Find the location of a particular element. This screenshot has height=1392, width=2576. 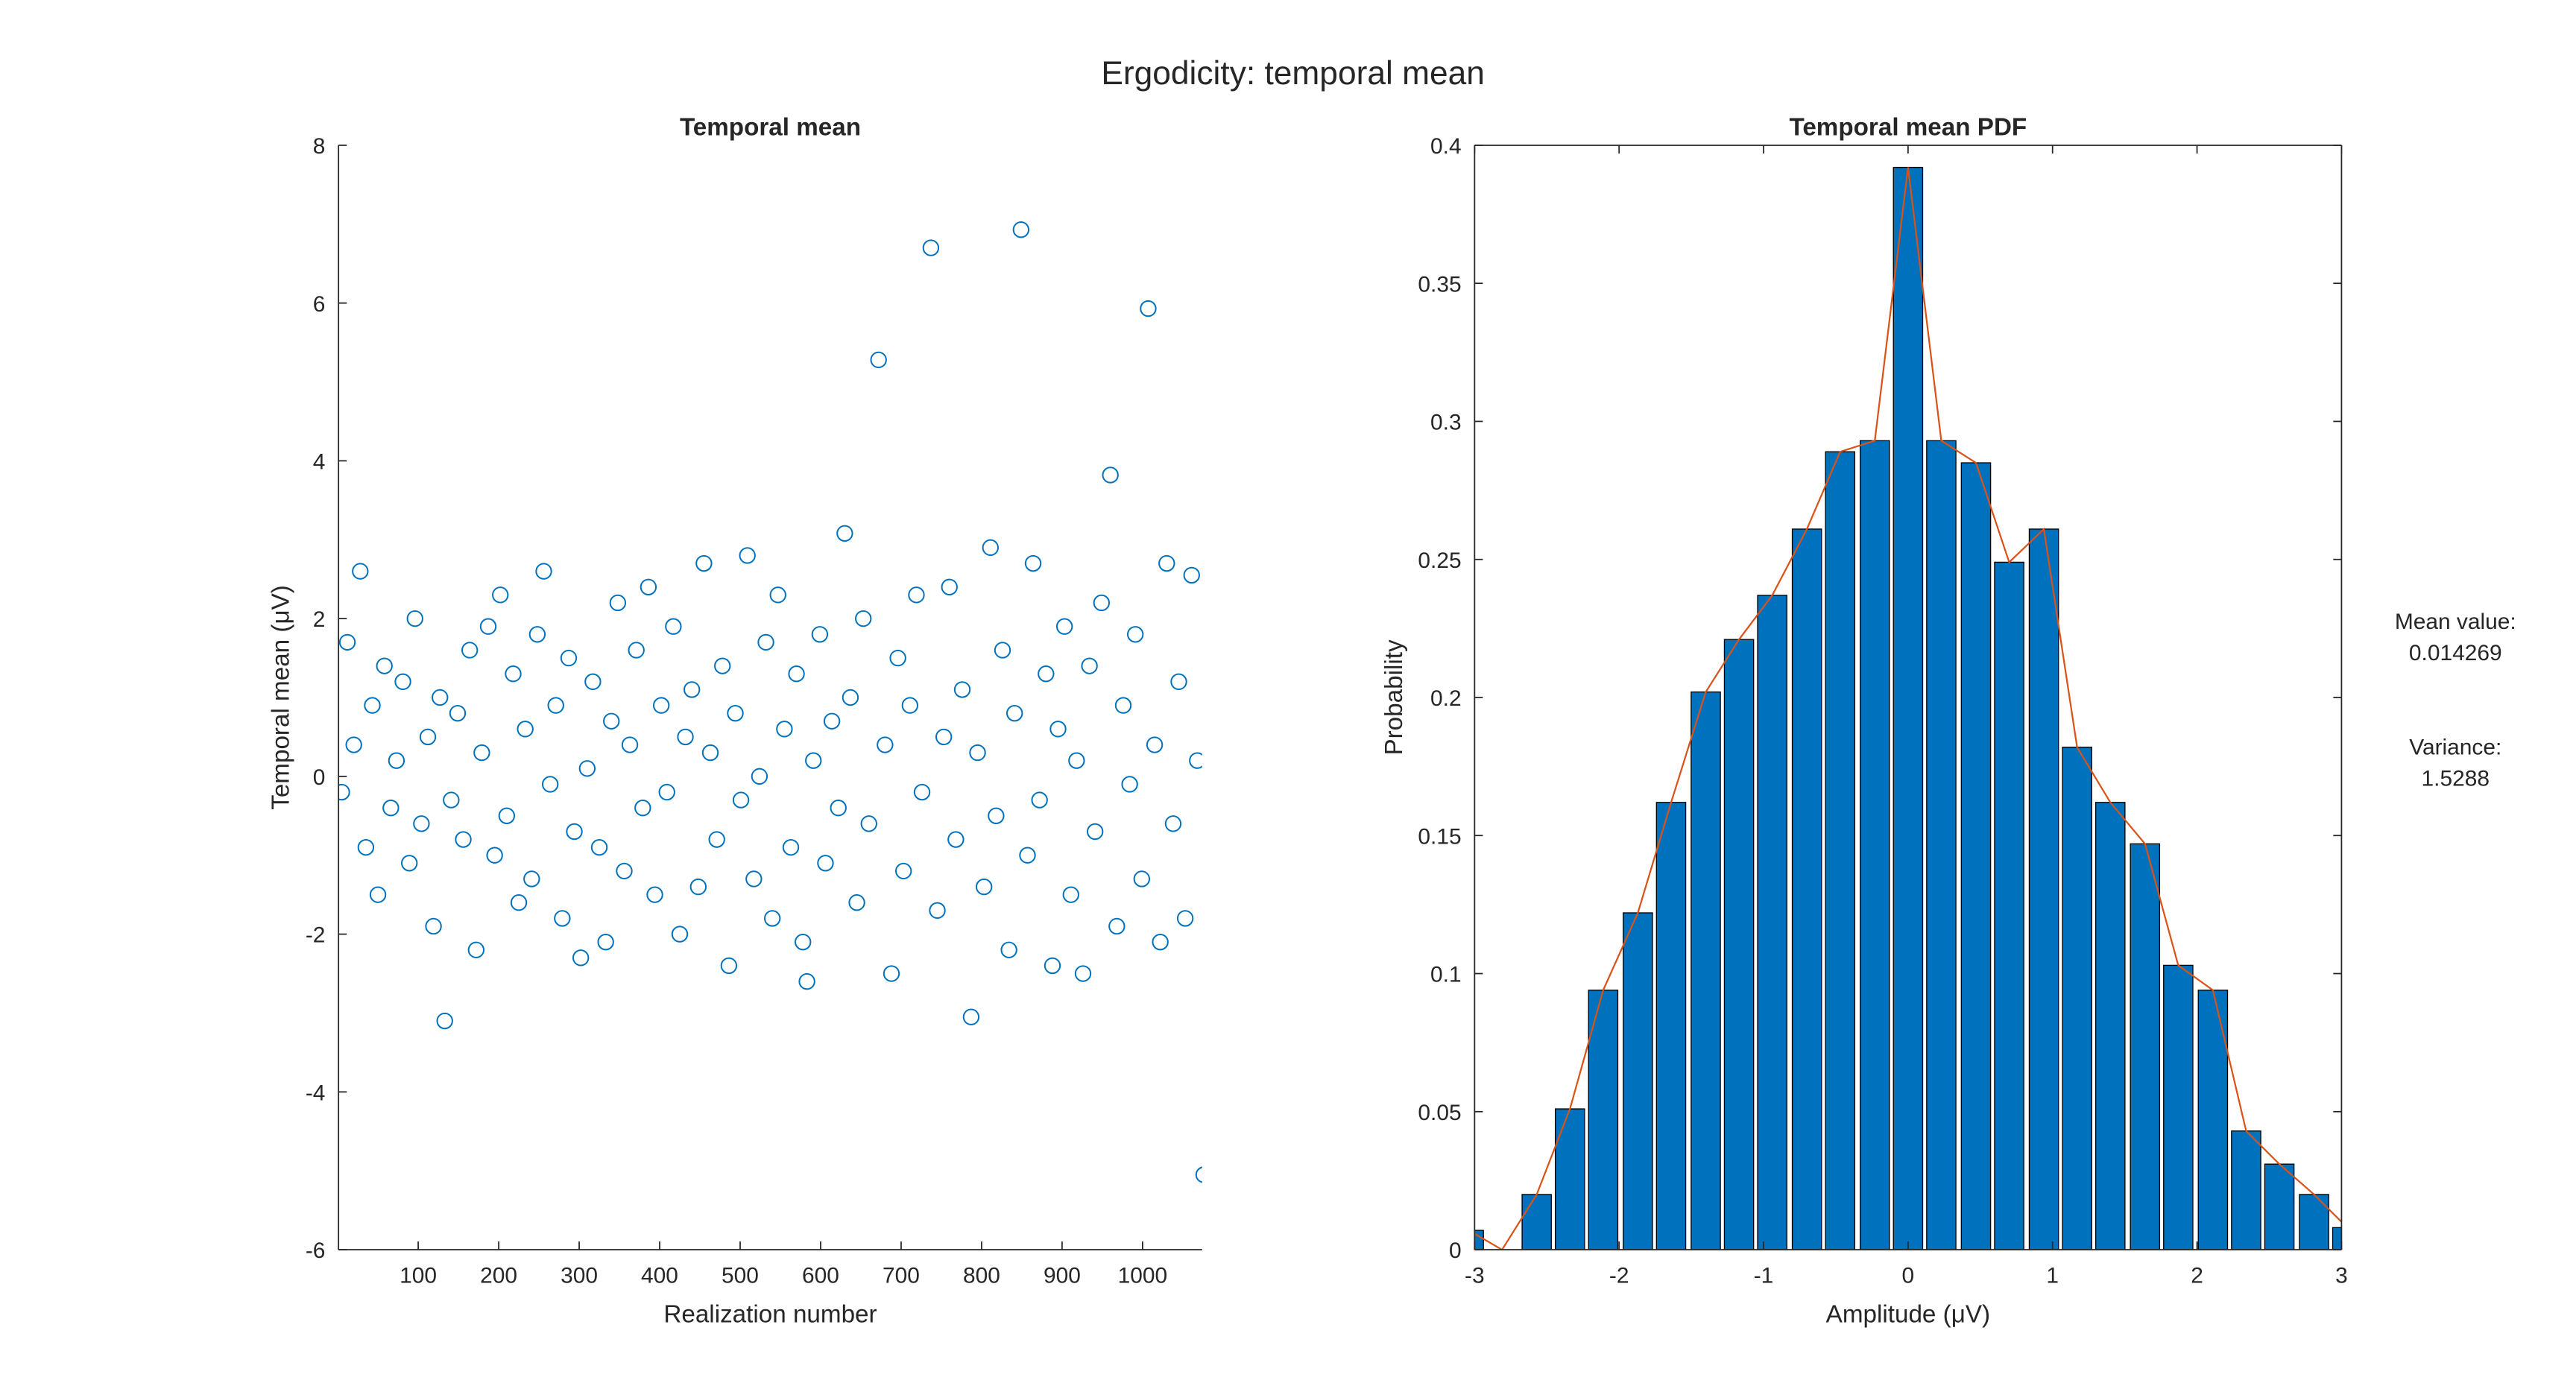

annotation: 0.014269 is located at coordinates (2455, 653).